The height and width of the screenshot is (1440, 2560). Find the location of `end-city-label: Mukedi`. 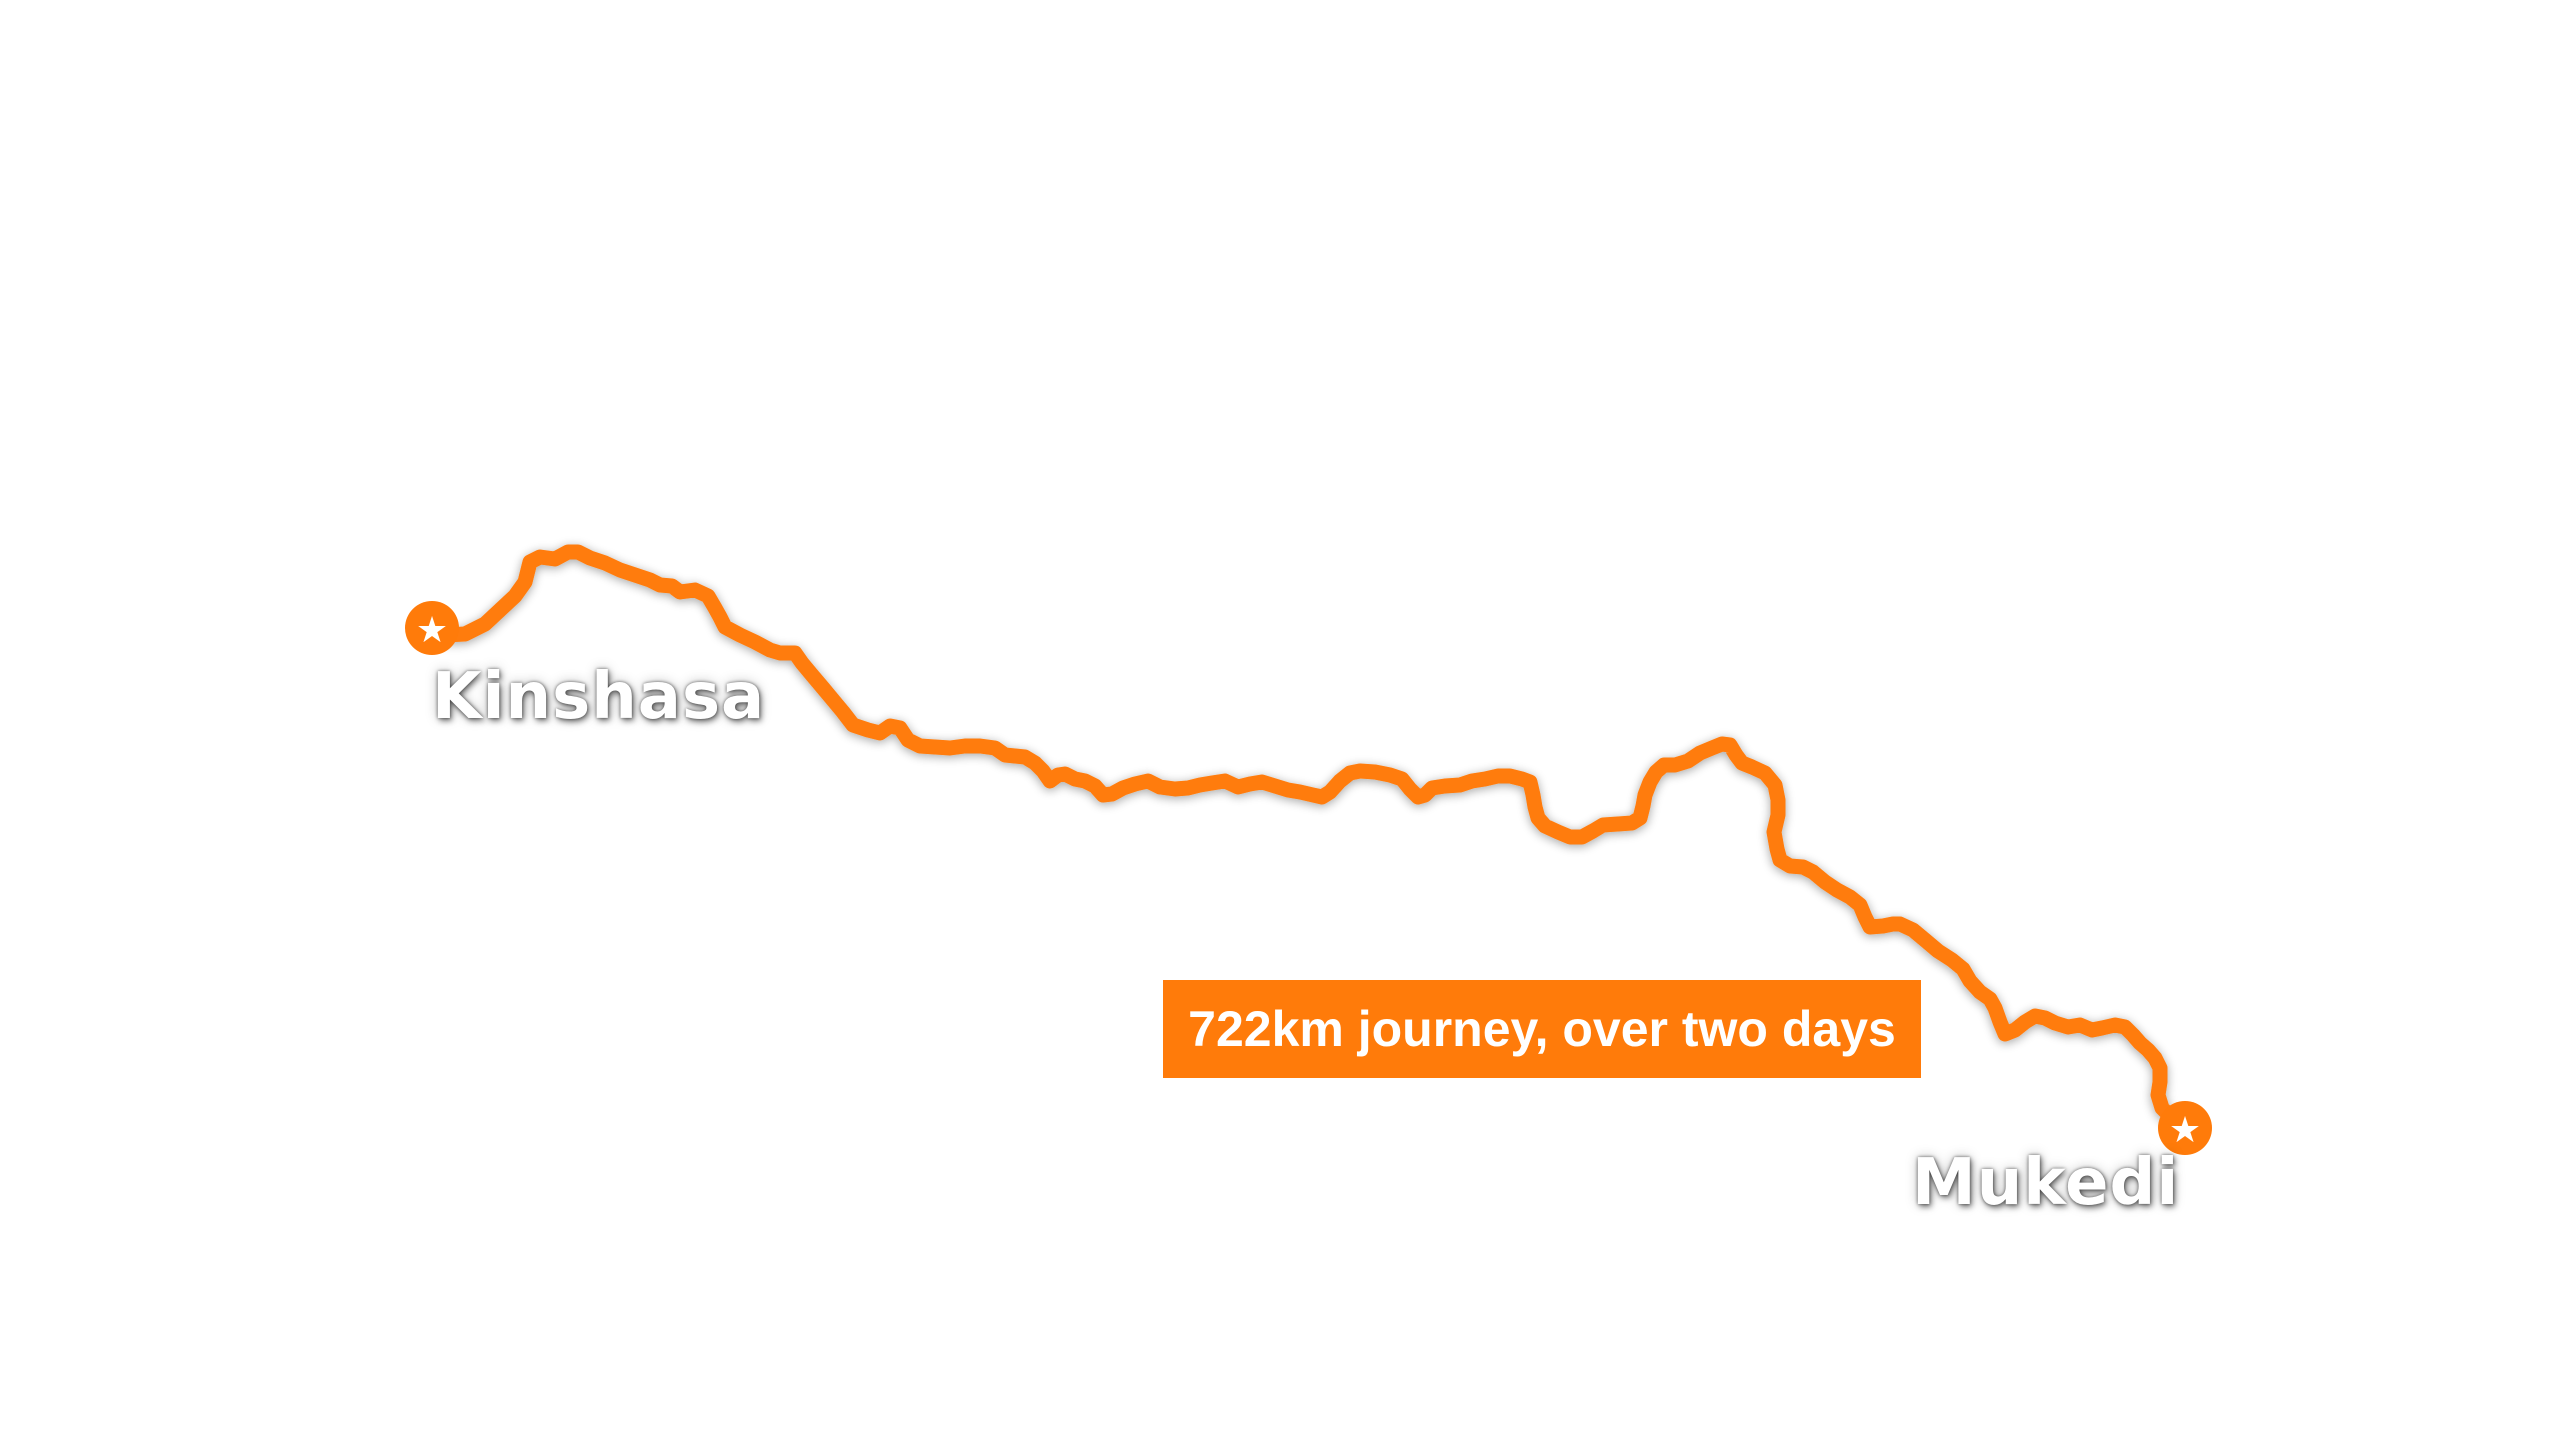

end-city-label: Mukedi is located at coordinates (2046, 1183).